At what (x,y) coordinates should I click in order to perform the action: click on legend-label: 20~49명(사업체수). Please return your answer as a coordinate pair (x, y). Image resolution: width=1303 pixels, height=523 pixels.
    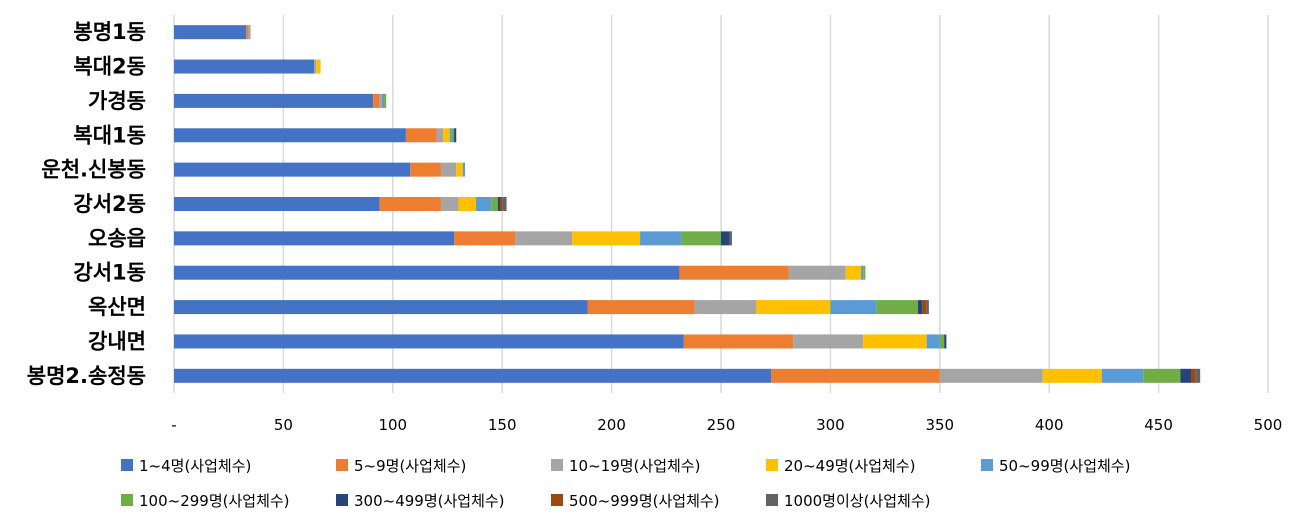
    Looking at the image, I should click on (849, 466).